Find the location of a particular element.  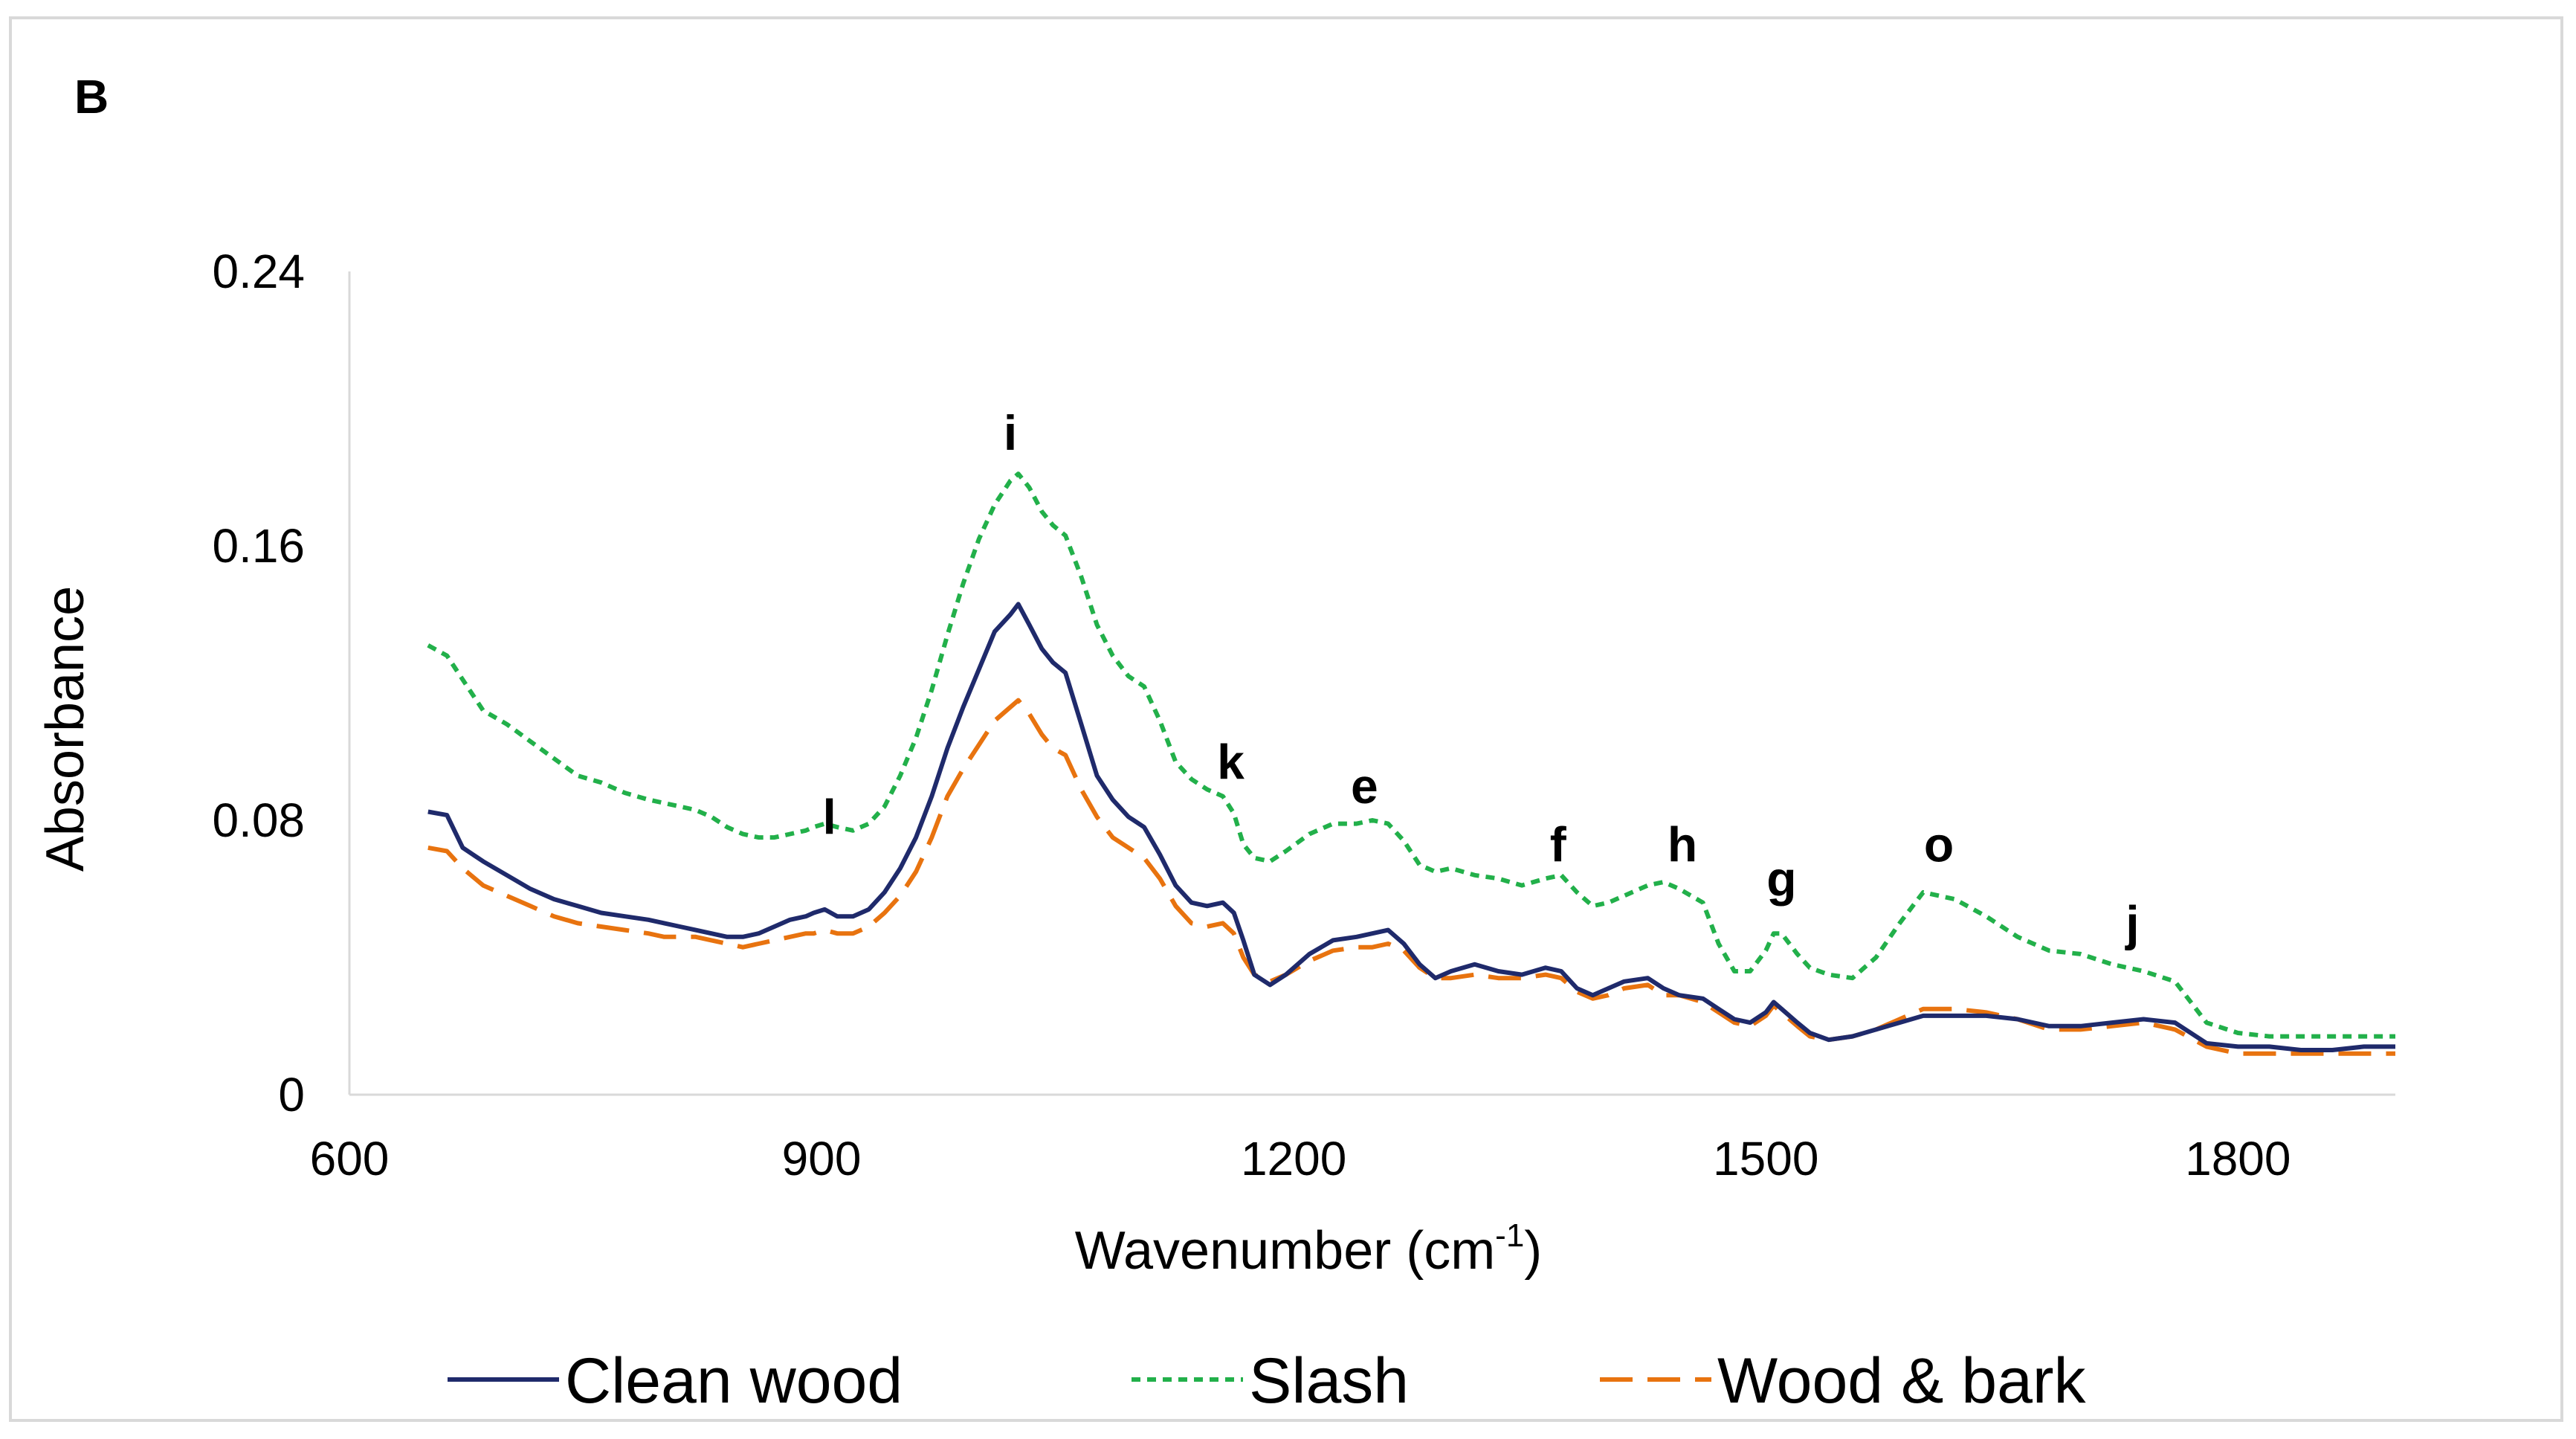

panel-label: B is located at coordinates (91, 96).